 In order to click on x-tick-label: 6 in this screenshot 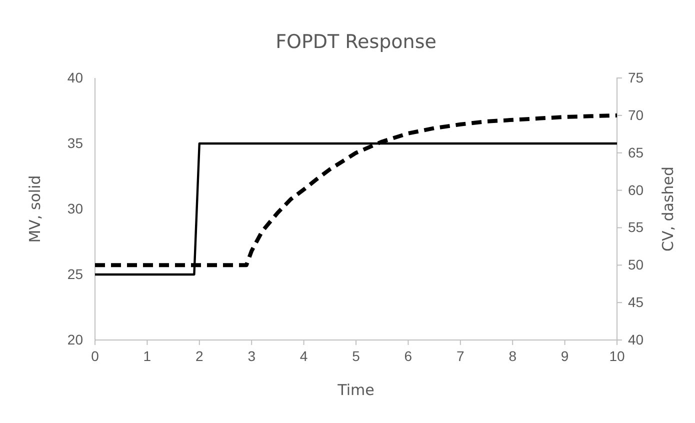, I will do `click(408, 356)`.